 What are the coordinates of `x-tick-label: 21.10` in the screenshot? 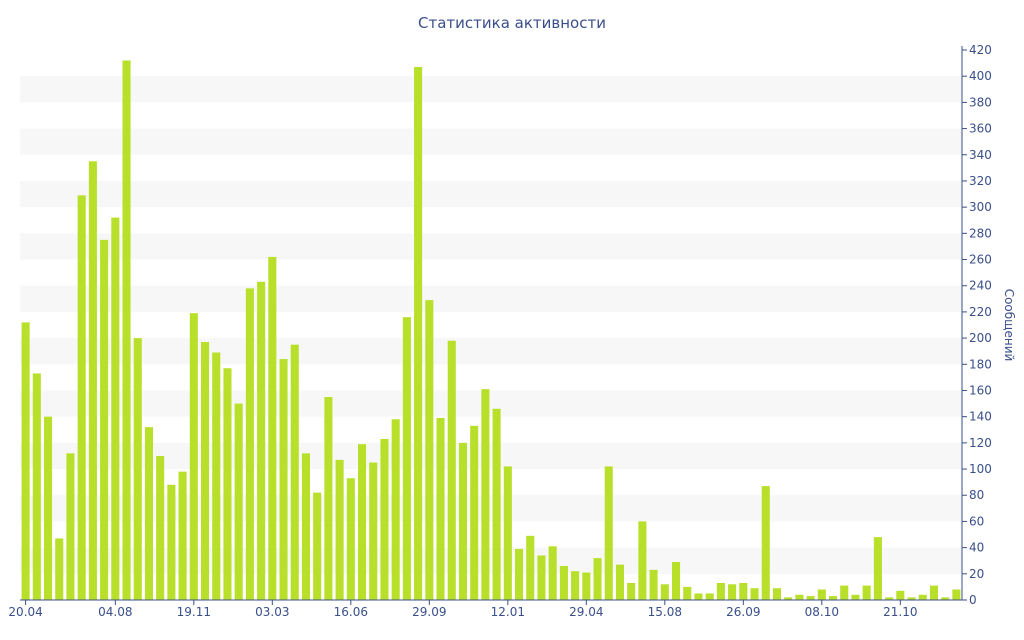 It's located at (900, 612).